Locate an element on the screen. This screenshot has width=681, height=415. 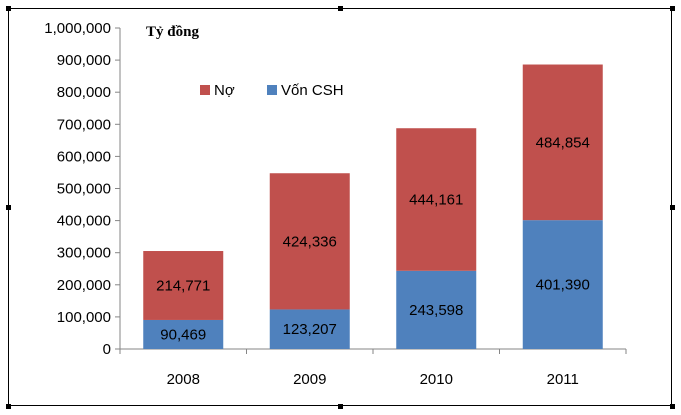
y-tick-label: 300,000 is located at coordinates (84, 253).